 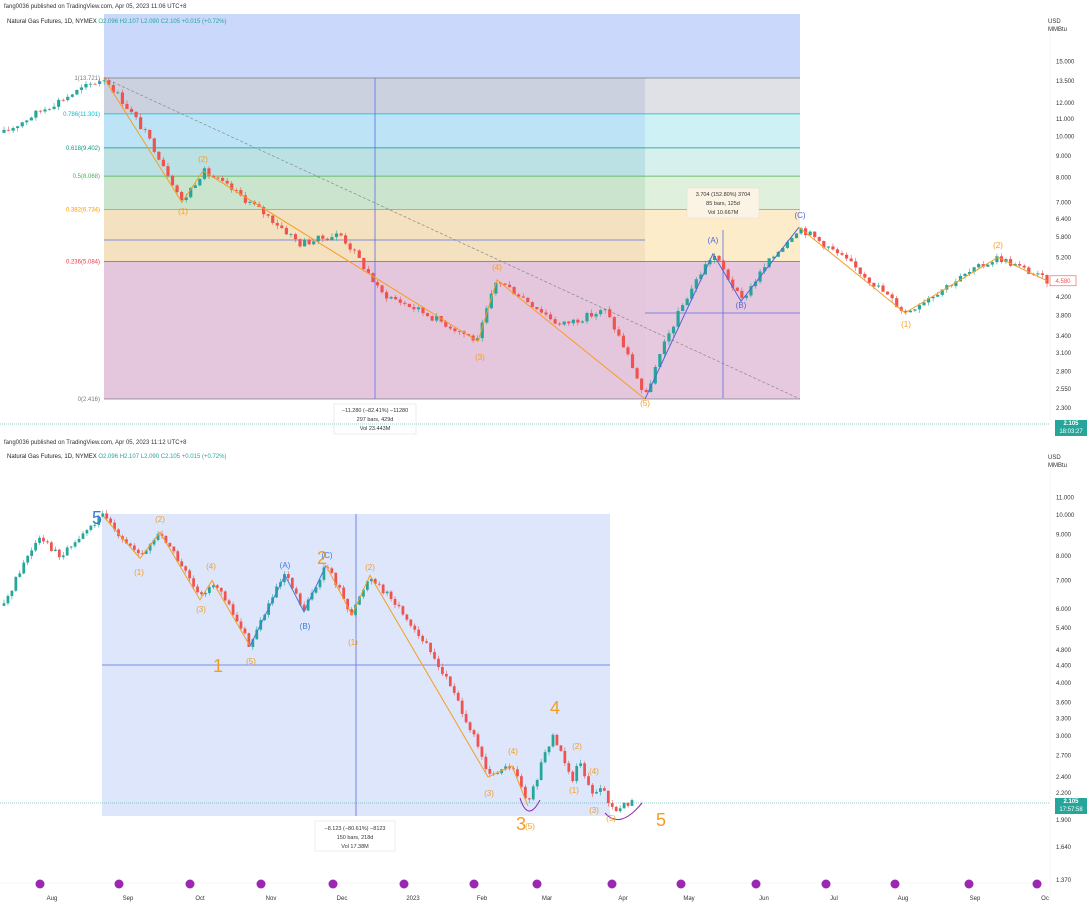 What do you see at coordinates (622, 899) in the screenshot?
I see `time-tick-label: Apr` at bounding box center [622, 899].